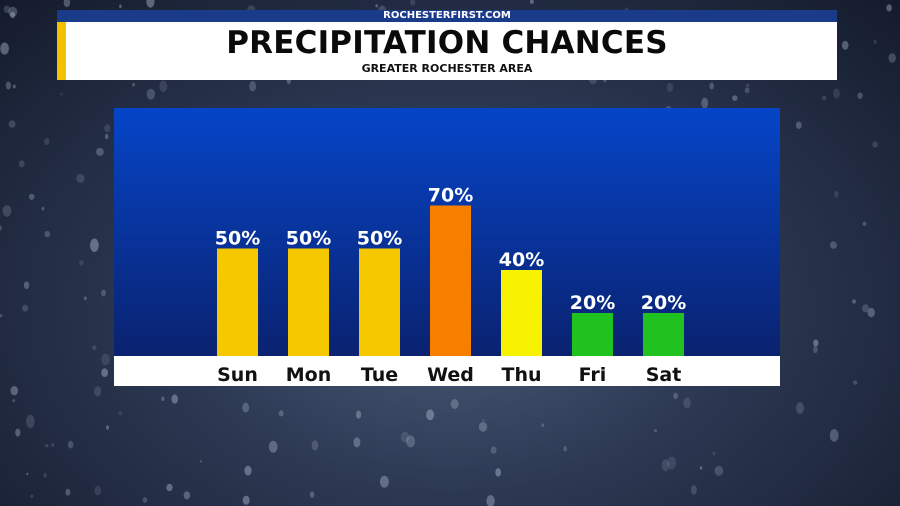 Image resolution: width=900 pixels, height=506 pixels. Describe the element at coordinates (664, 375) in the screenshot. I see `category-label-sat: Sat` at that location.